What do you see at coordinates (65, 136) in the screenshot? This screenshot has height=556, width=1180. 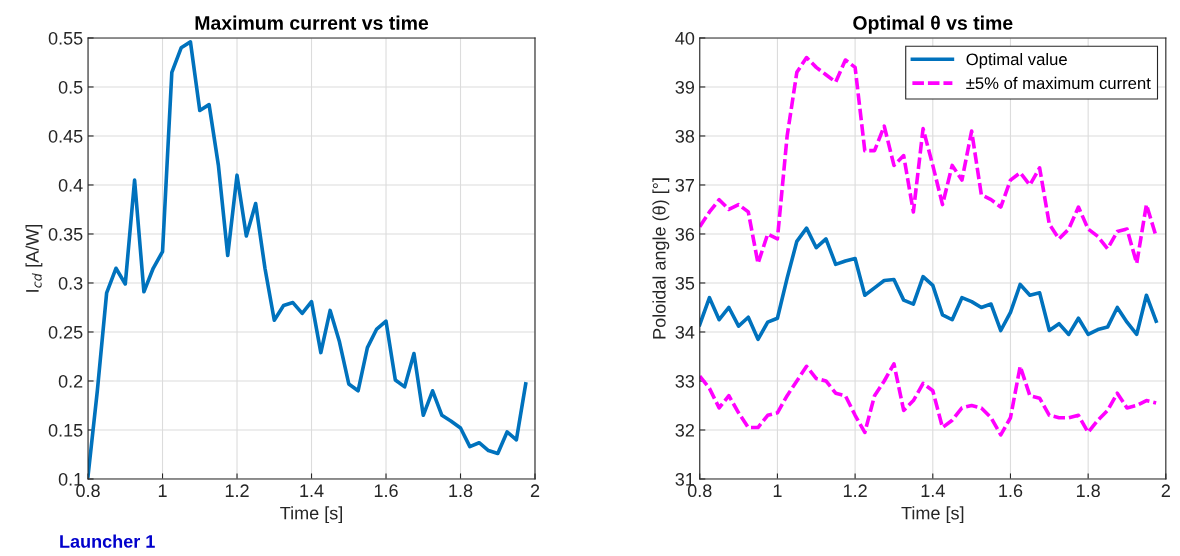 I see `y-tick-label: 0.45` at bounding box center [65, 136].